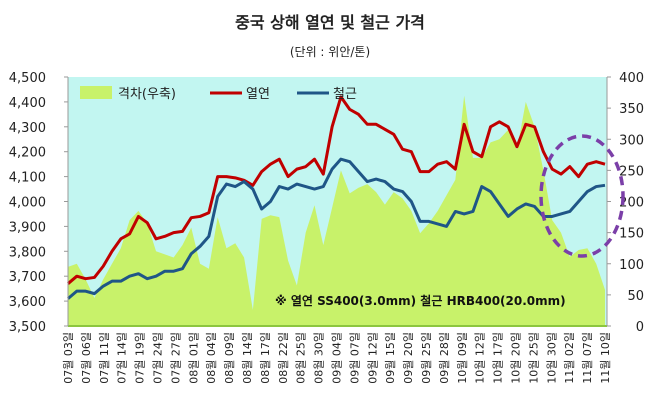 The width and height of the screenshot is (660, 407). I want to click on left-tick-label: 4,500, so click(27, 78).